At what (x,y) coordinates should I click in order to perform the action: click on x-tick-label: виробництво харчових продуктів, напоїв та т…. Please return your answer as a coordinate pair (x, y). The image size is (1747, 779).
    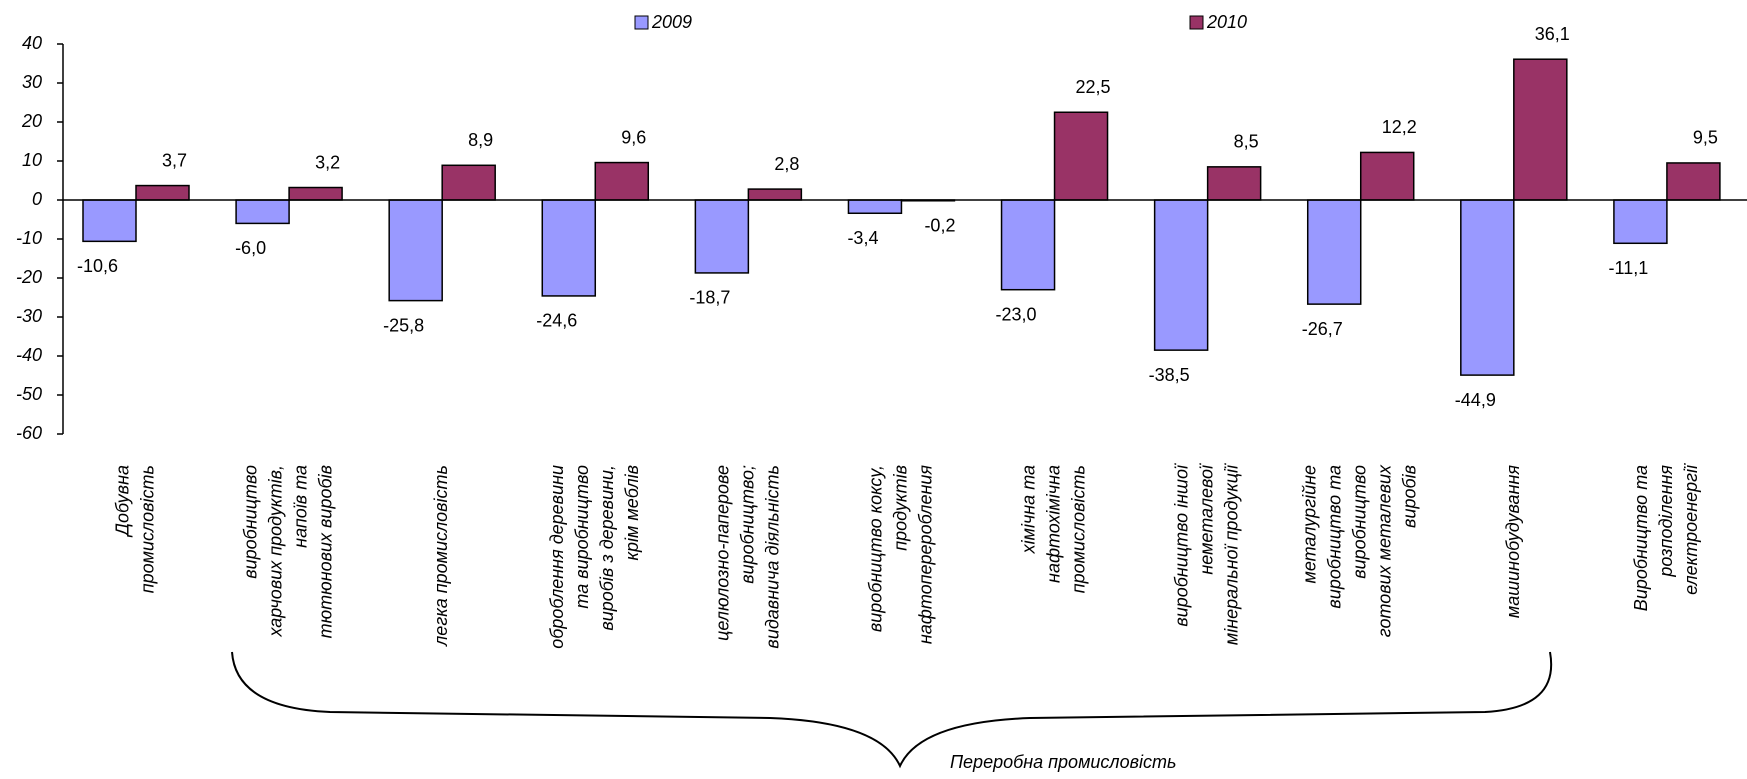
    Looking at the image, I should click on (287, 551).